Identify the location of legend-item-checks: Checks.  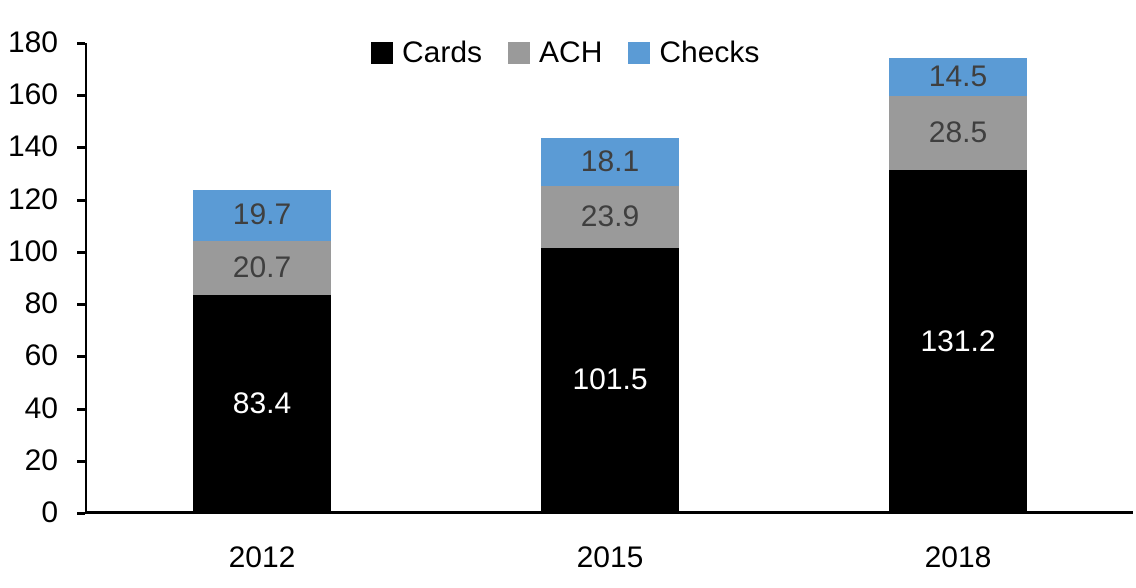
(693, 53).